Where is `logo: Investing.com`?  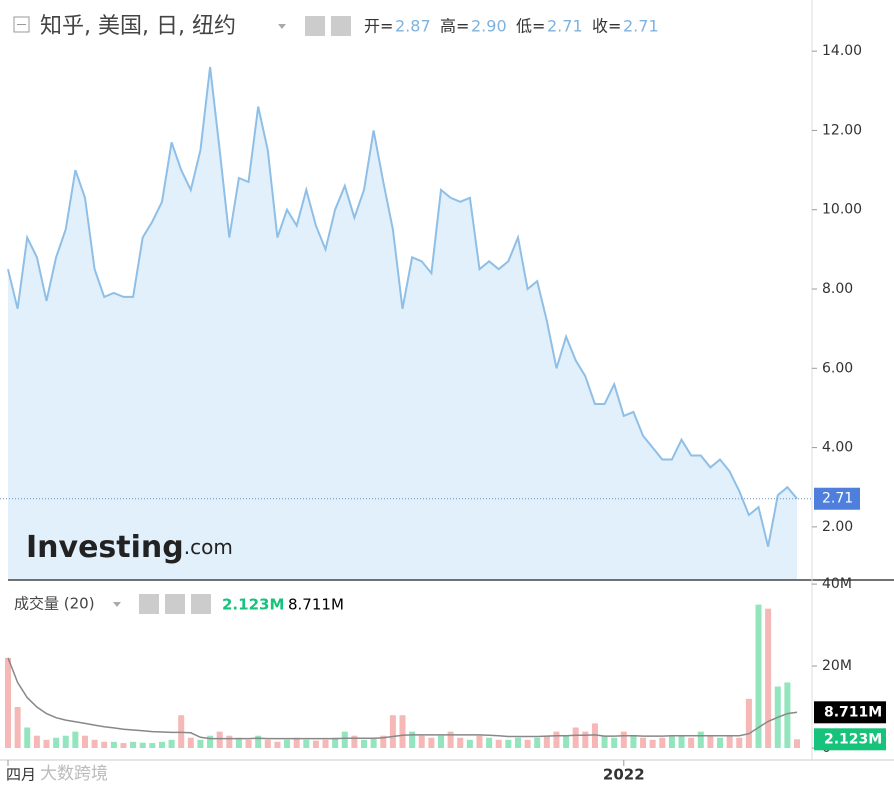
logo: Investing.com is located at coordinates (129, 547).